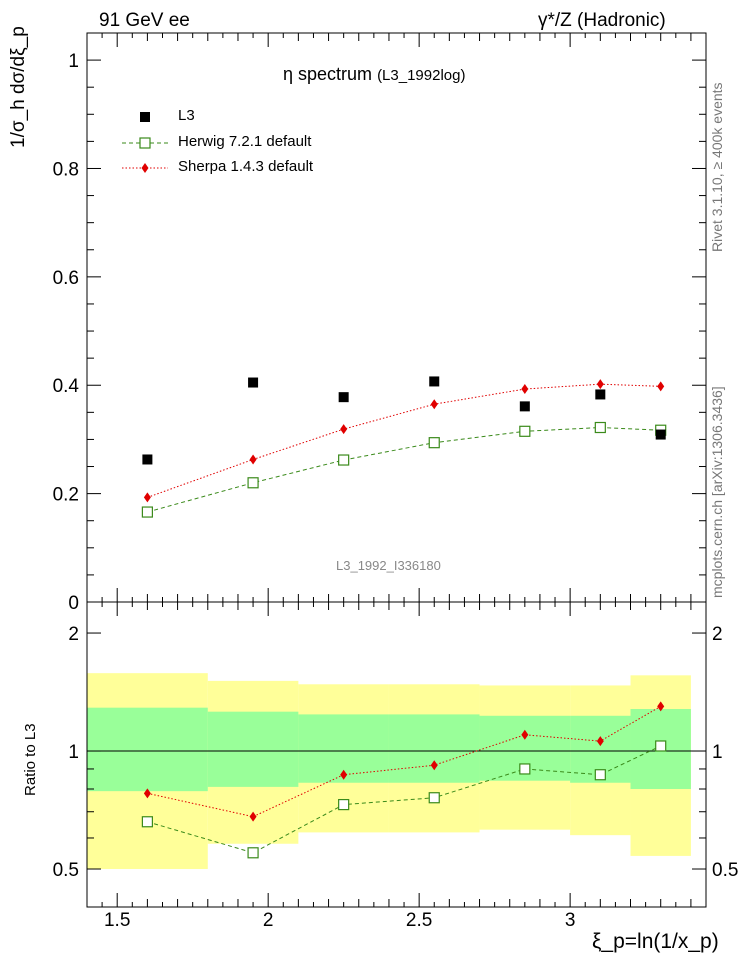  Describe the element at coordinates (186, 115) in the screenshot. I see `legend-label-l3: L3` at that location.